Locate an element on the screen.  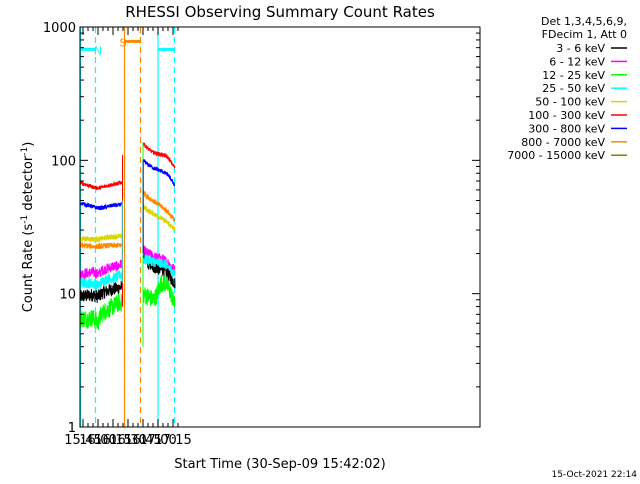
y-axis-label: Count Rate (s-1 detector-1) is located at coordinates (28, 227).